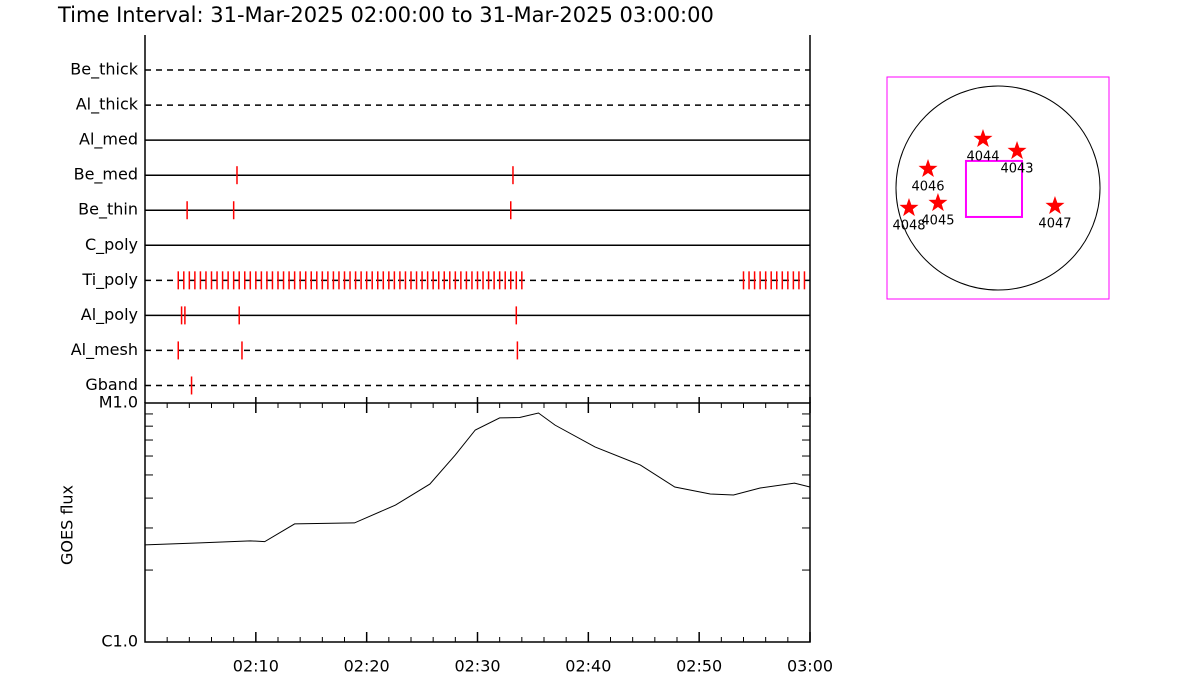 Image resolution: width=1200 pixels, height=700 pixels. What do you see at coordinates (108, 140) in the screenshot?
I see `row-label: Al_med` at bounding box center [108, 140].